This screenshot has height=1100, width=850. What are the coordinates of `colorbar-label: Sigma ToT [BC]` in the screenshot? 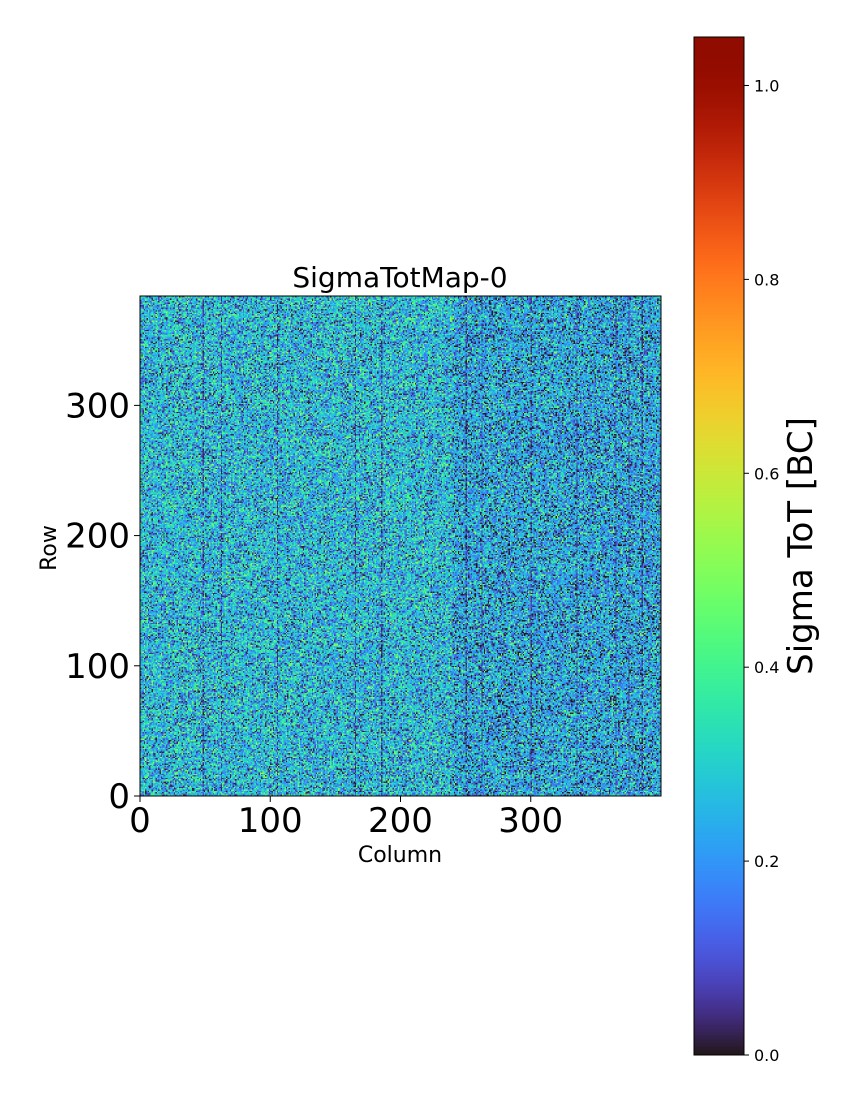 It's located at (801, 546).